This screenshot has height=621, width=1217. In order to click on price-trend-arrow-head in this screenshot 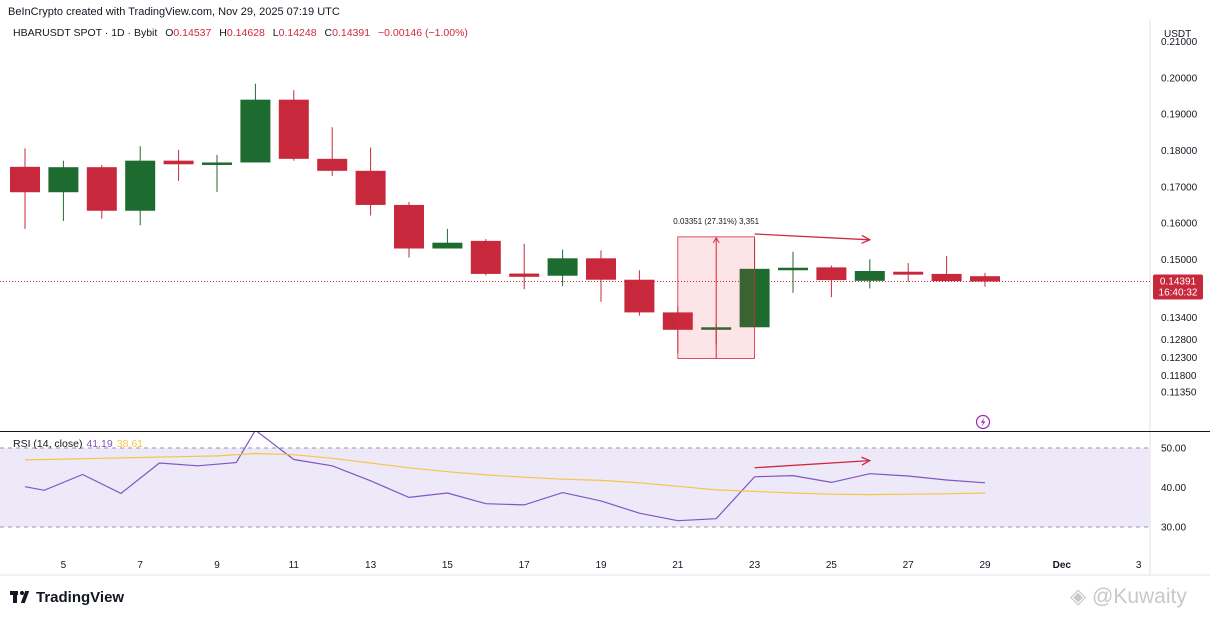, I will do `click(866, 239)`.